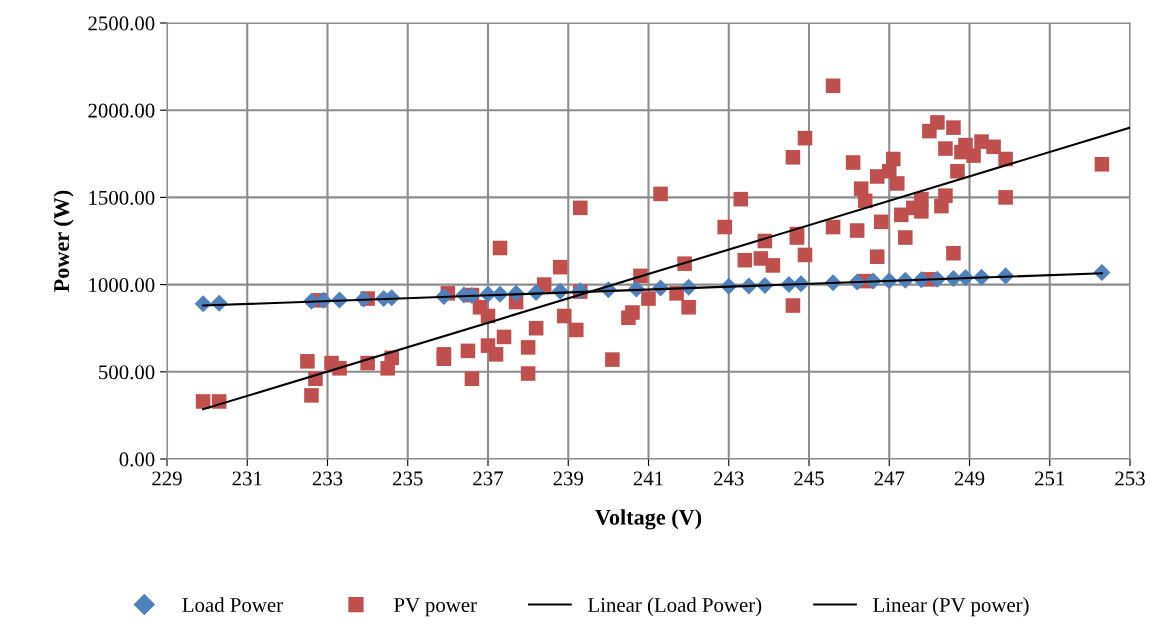  Describe the element at coordinates (435, 607) in the screenshot. I see `legend-label: PV power` at that location.